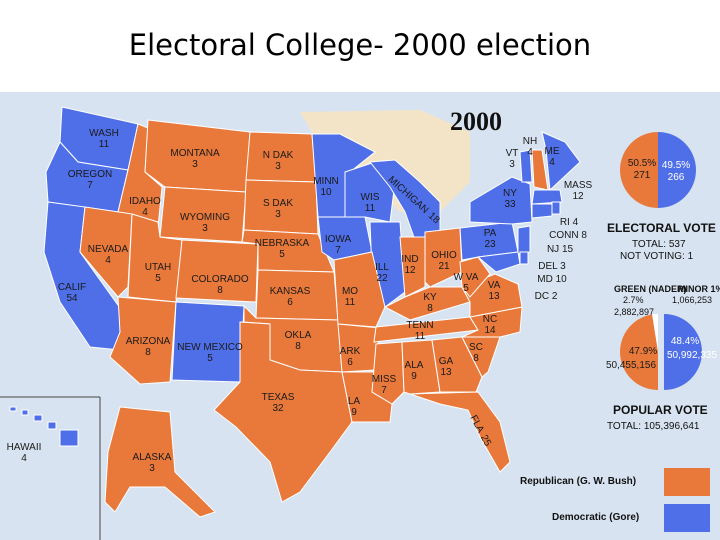 This screenshot has height=540, width=720. What do you see at coordinates (642, 175) in the screenshot?
I see `ev-gop-votes: 271` at bounding box center [642, 175].